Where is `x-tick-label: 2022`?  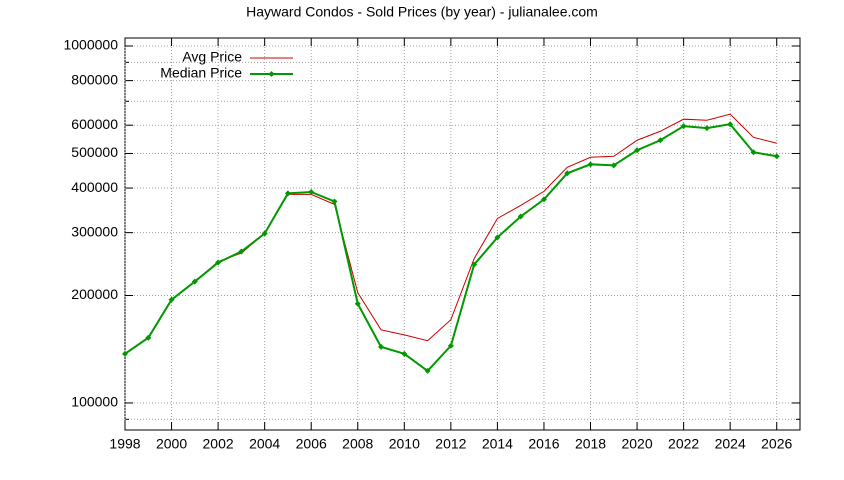
x-tick-label: 2022 is located at coordinates (683, 444).